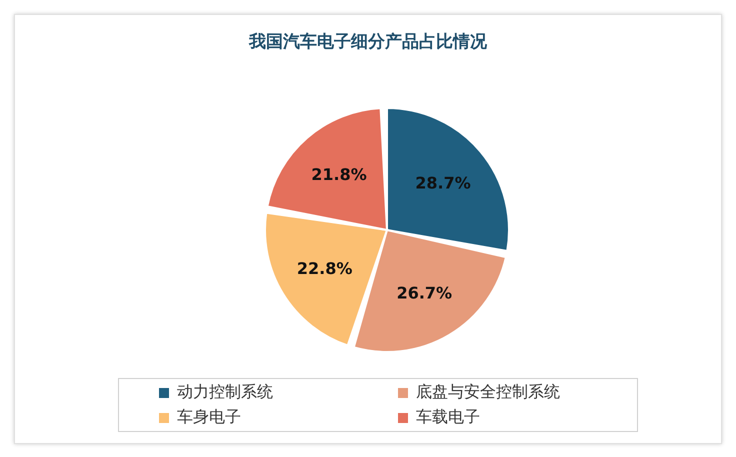  What do you see at coordinates (424, 292) in the screenshot?
I see `data-label: 26.7%` at bounding box center [424, 292].